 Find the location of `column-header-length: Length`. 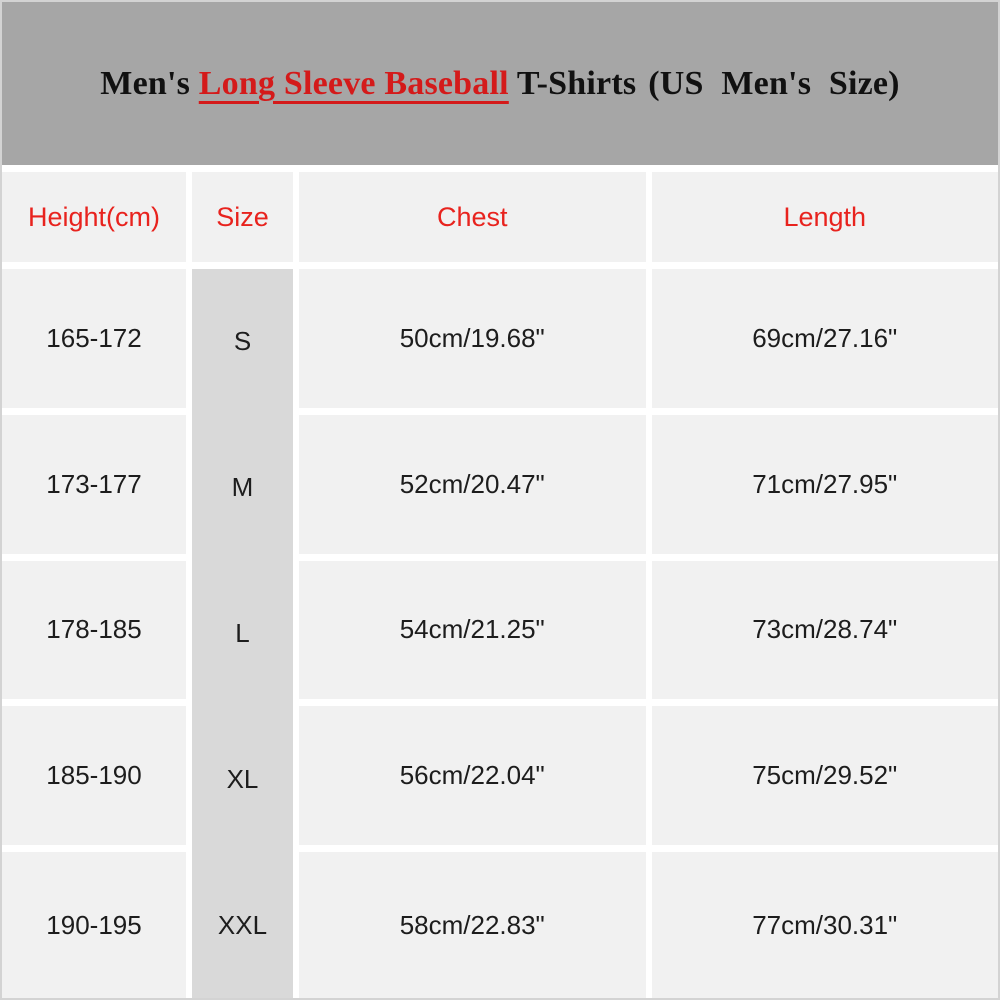

column-header-length: Length is located at coordinates (824, 220).